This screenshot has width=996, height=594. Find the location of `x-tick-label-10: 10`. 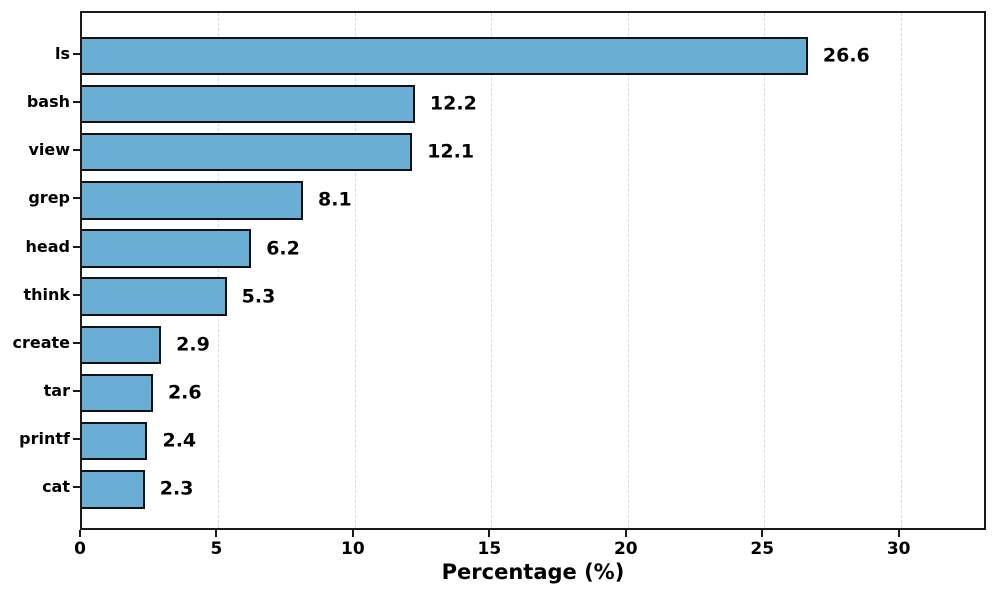

x-tick-label-10: 10 is located at coordinates (353, 549).